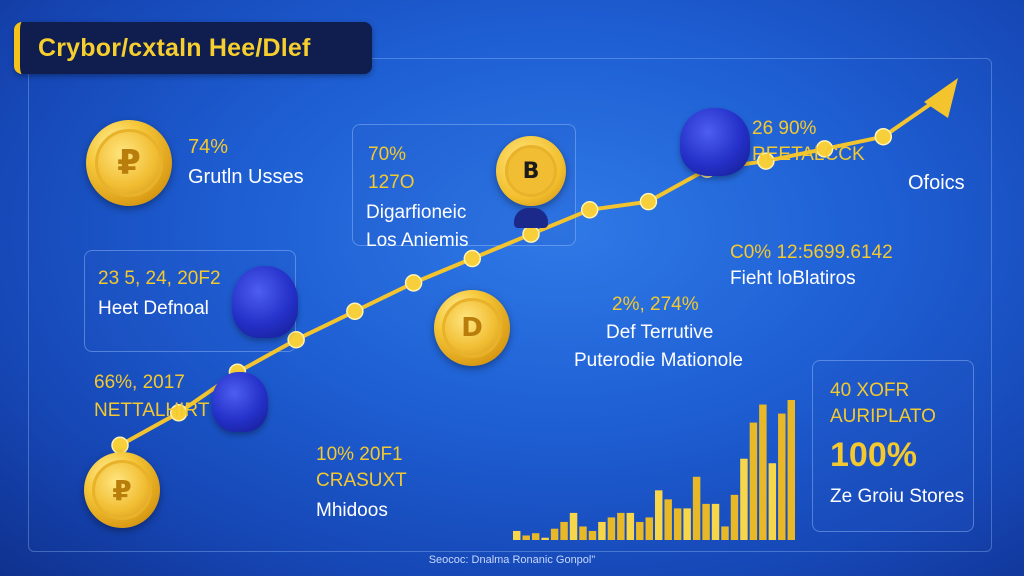  Describe the element at coordinates (139, 382) in the screenshot. I see `callout-value: 66%, 2017` at that location.